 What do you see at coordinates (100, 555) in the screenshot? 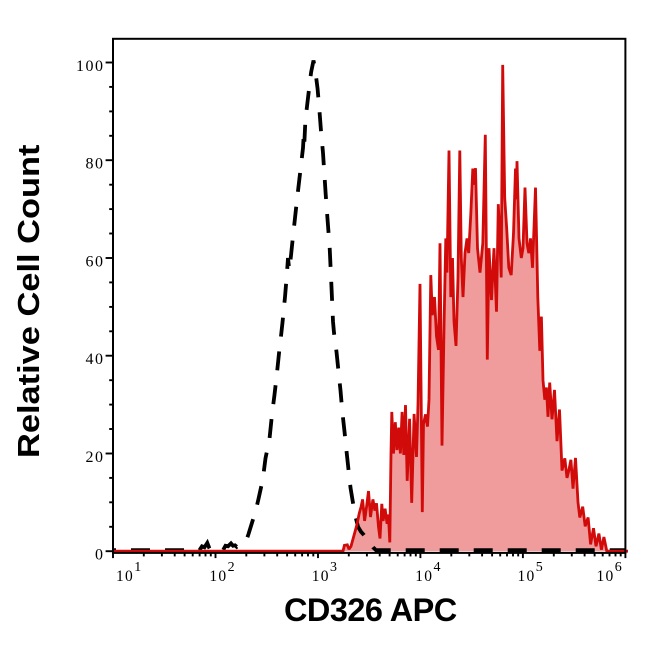
I see `svg-text: 0` at bounding box center [100, 555].